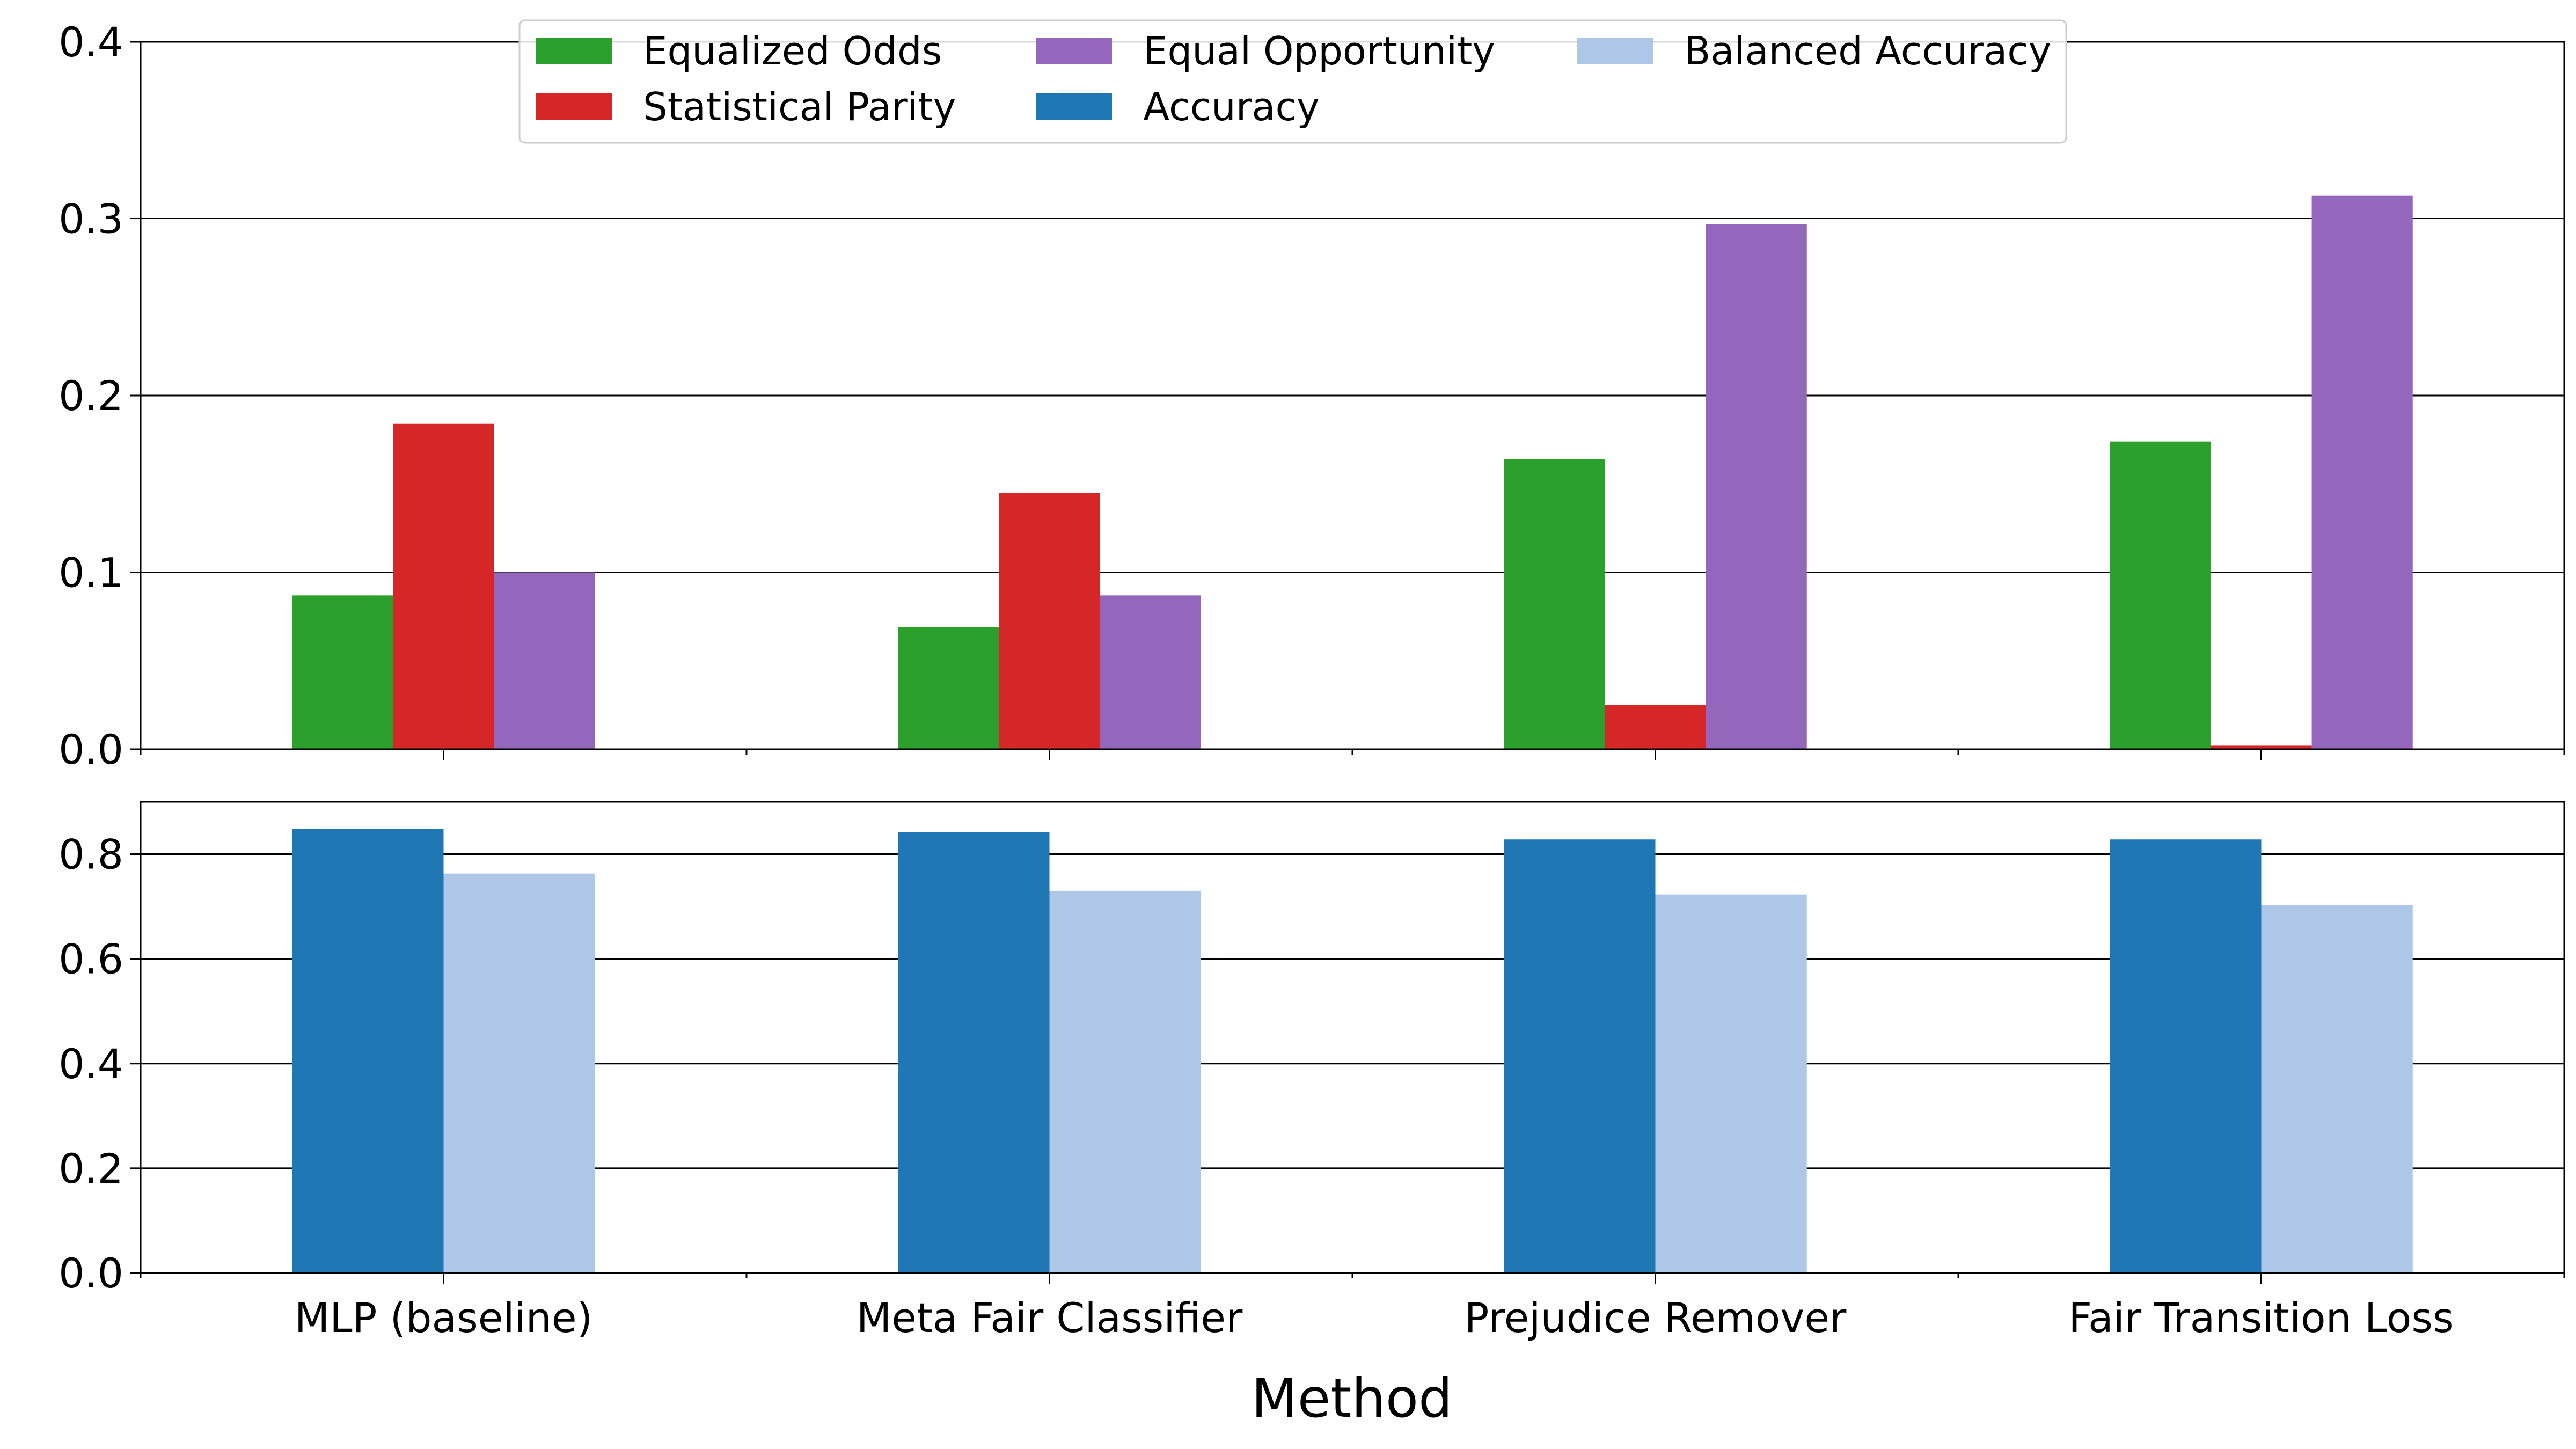 The image size is (2576, 1449). What do you see at coordinates (443, 586) in the screenshot?
I see `bar-statistical-parity-mlp-baseline` at bounding box center [443, 586].